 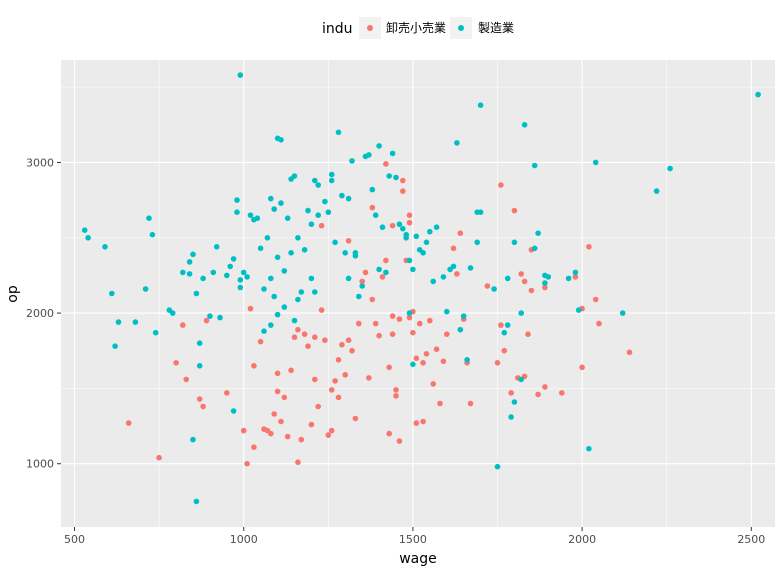 What do you see at coordinates (418, 559) in the screenshot?
I see `x-axis-title: wage` at bounding box center [418, 559].